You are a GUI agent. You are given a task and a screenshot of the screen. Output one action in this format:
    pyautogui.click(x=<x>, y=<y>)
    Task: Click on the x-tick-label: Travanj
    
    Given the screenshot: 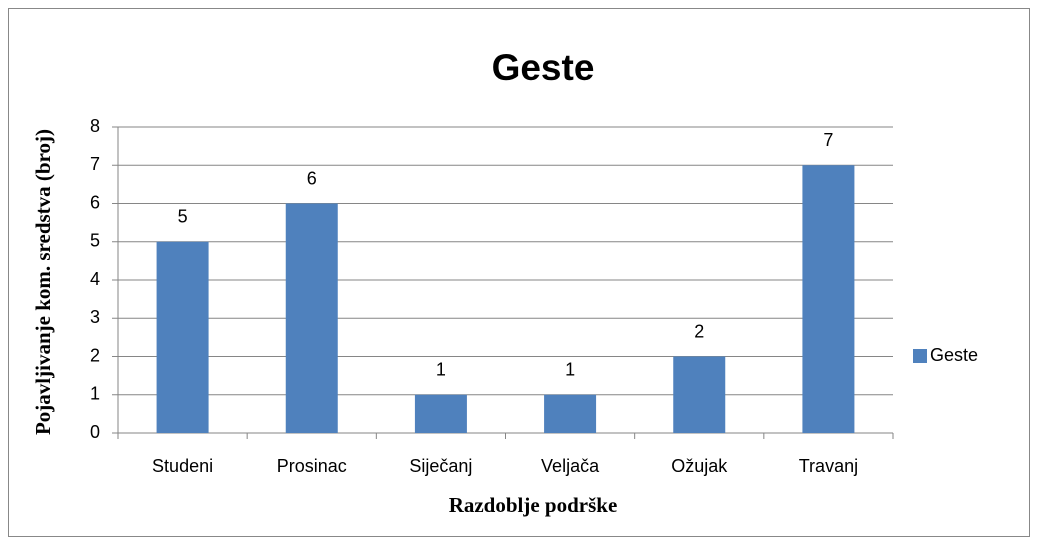 What is the action you would take?
    pyautogui.click(x=828, y=466)
    